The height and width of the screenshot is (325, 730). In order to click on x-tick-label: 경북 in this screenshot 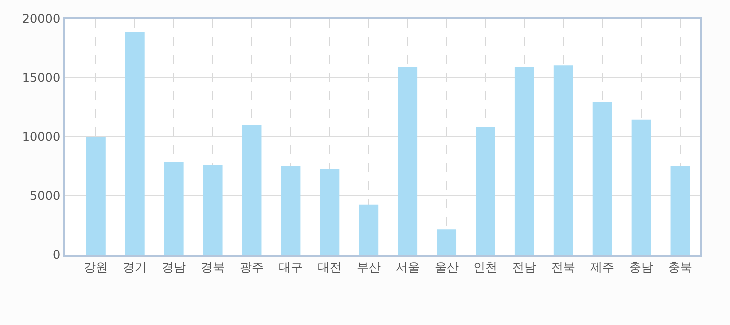, I will do `click(213, 267)`.